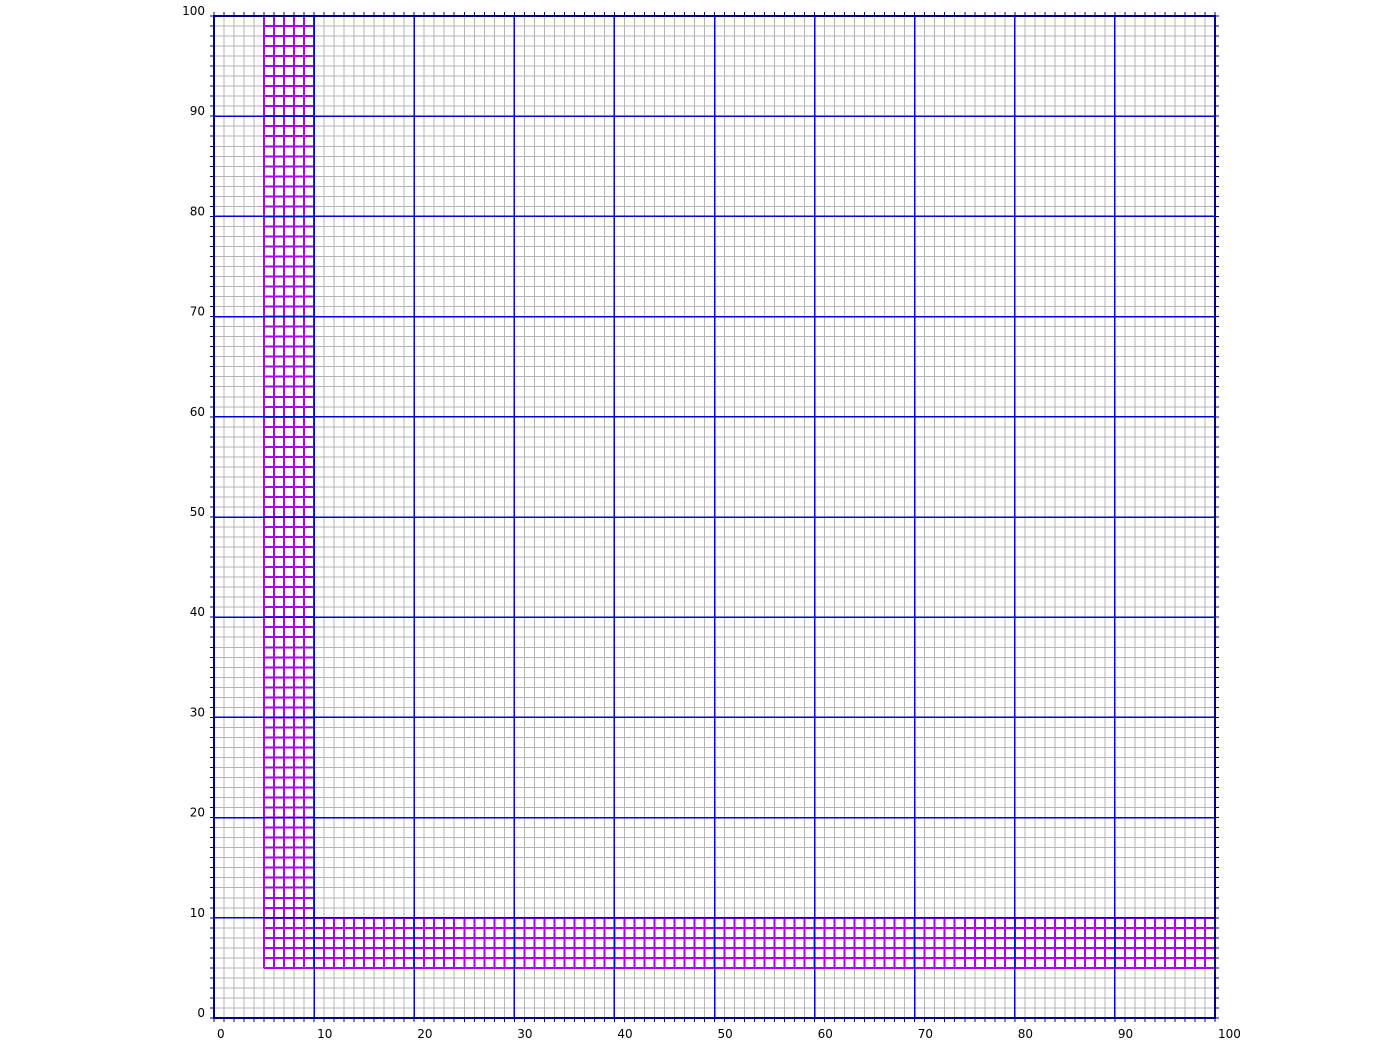 The width and height of the screenshot is (1400, 1048). Describe the element at coordinates (1229, 1034) in the screenshot. I see `x-tick-label: 100` at that location.